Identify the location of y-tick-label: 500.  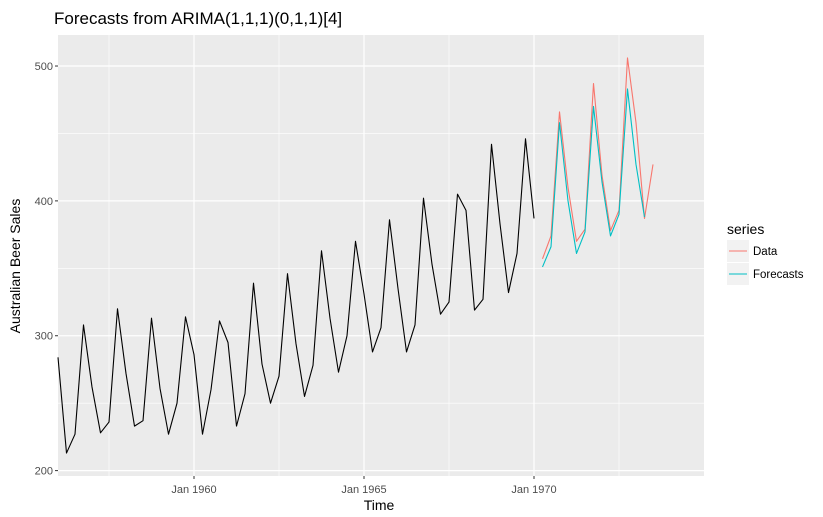
(44, 67).